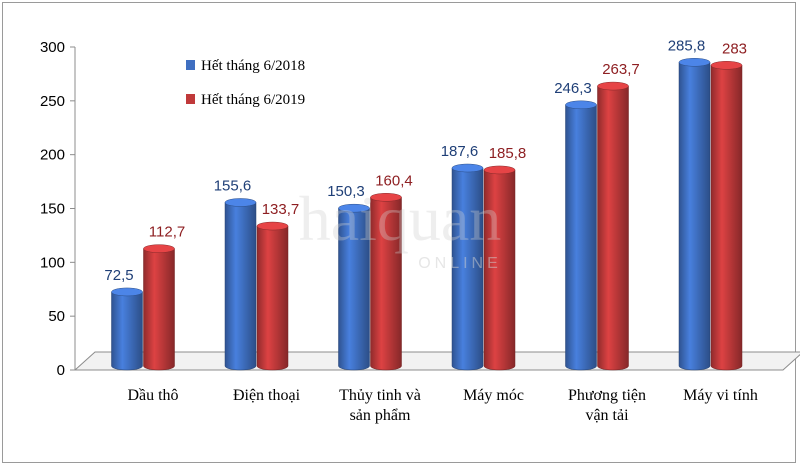 This screenshot has height=467, width=800. Describe the element at coordinates (152, 395) in the screenshot. I see `x-tick-label: Dầu thô` at that location.